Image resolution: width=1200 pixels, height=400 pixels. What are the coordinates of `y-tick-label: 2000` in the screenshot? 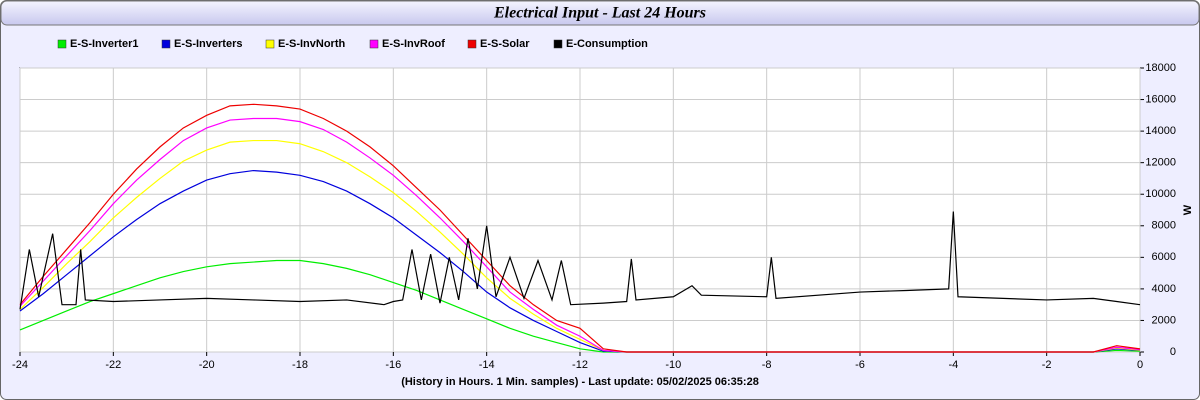 It's located at (1164, 320).